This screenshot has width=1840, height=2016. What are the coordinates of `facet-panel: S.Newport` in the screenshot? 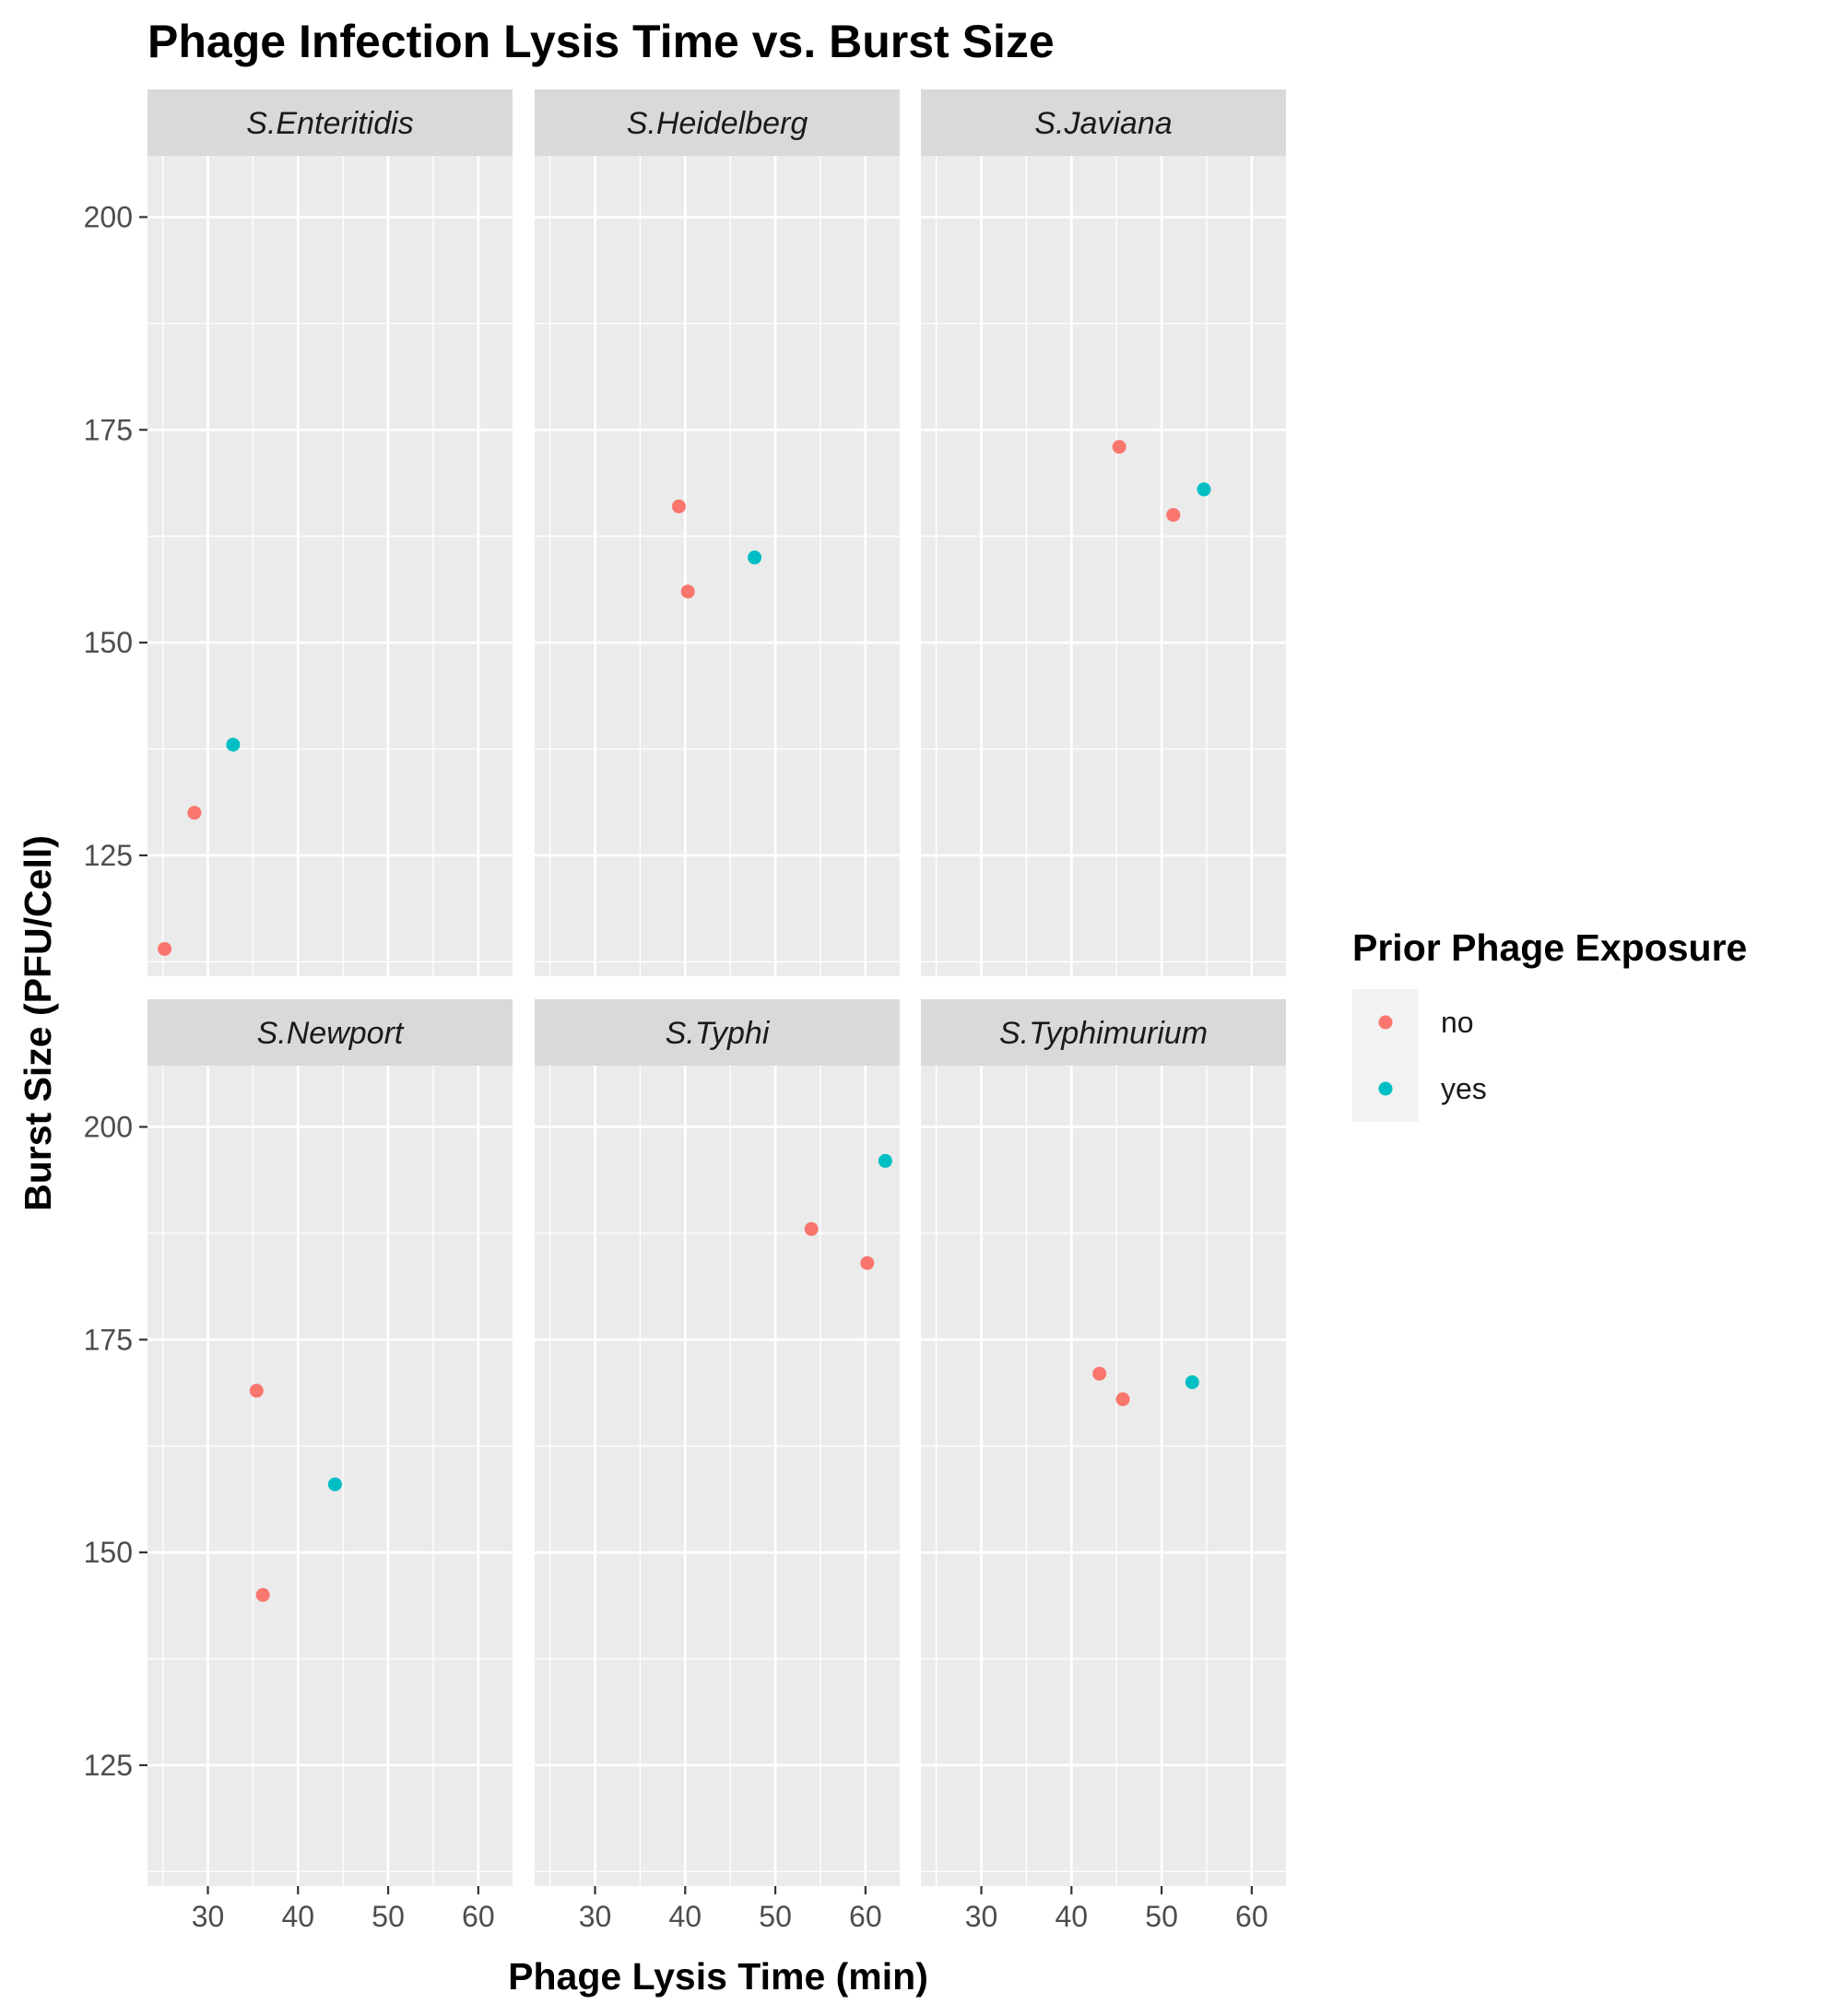 It's located at (330, 1442).